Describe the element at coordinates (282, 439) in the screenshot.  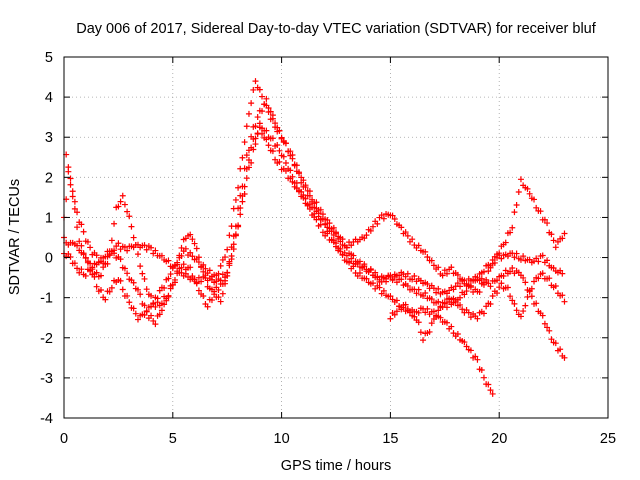
I see `x-tick-label: 10` at that location.